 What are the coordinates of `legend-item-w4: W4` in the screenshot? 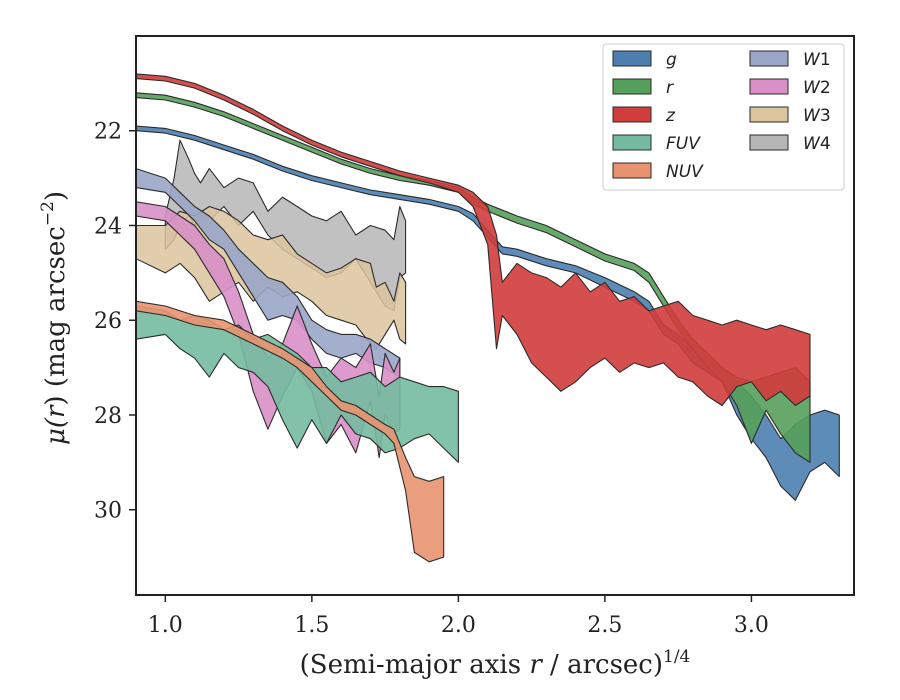 It's located at (790, 144).